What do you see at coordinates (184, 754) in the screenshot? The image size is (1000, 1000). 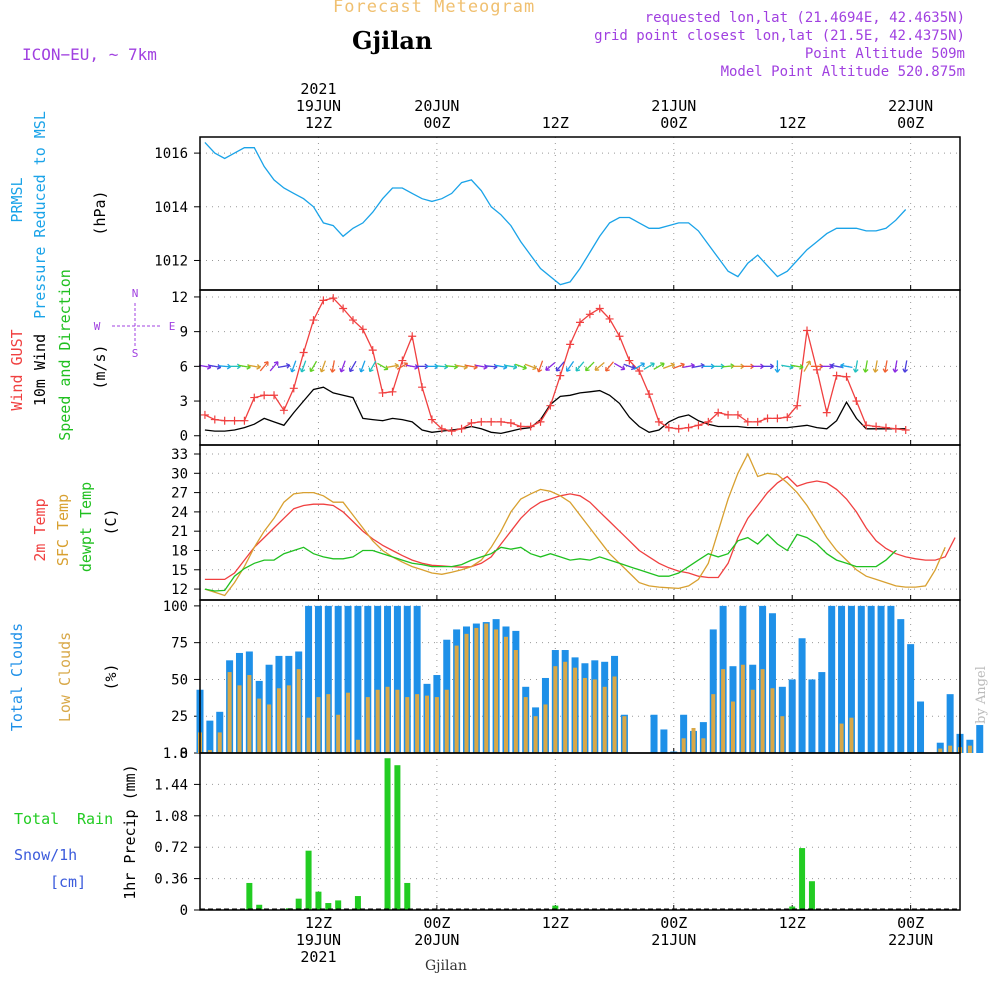 I see `clouds-ytick-label: 0` at bounding box center [184, 754].